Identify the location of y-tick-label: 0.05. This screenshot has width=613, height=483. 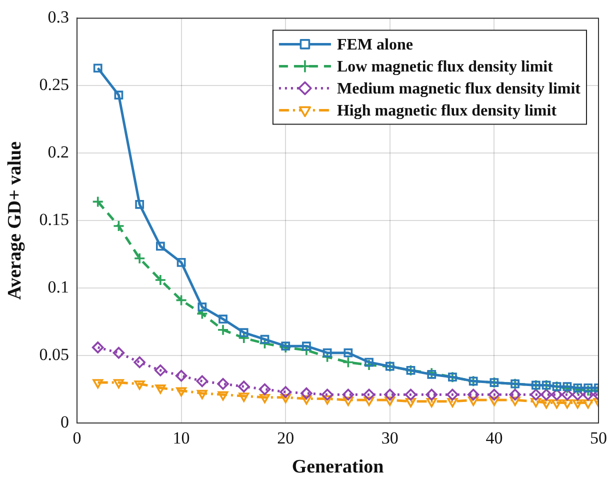
(54, 354).